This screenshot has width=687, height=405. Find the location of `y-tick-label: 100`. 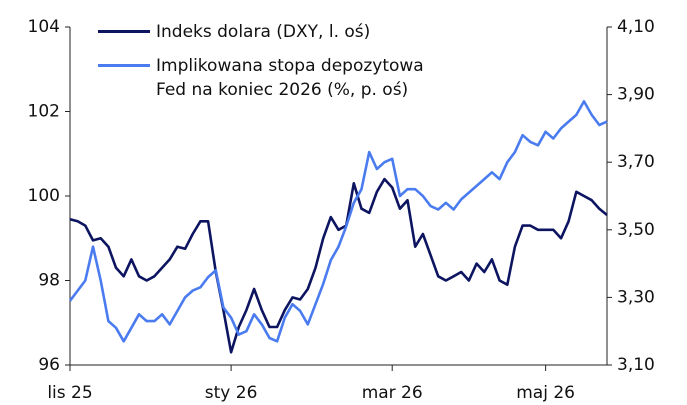

y-tick-label: 100 is located at coordinates (44, 196).